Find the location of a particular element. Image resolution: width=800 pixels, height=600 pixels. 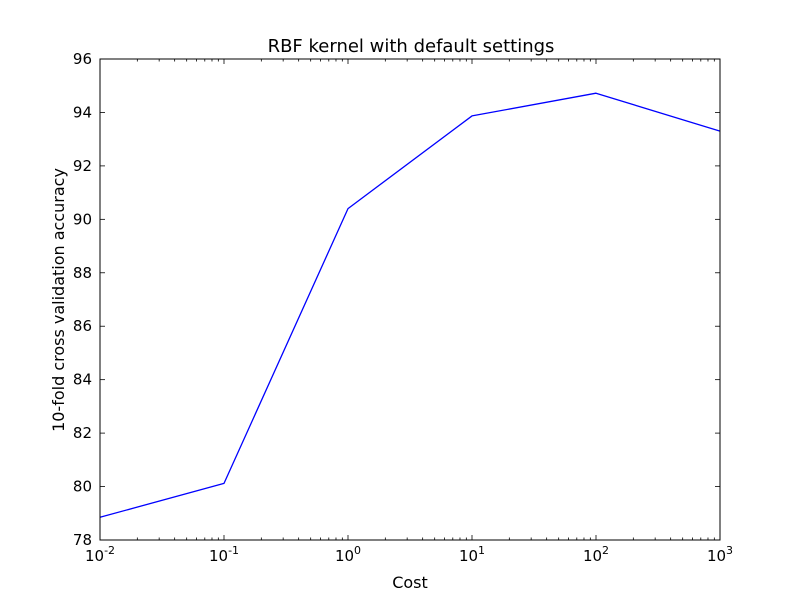

x-tick-label: 10⁻¹ is located at coordinates (224, 554).